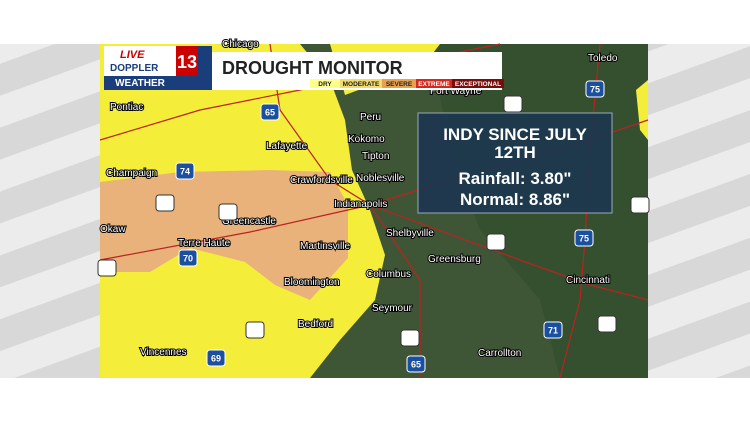 The height and width of the screenshot is (422, 750). I want to click on city-label: Noblesville, so click(380, 178).